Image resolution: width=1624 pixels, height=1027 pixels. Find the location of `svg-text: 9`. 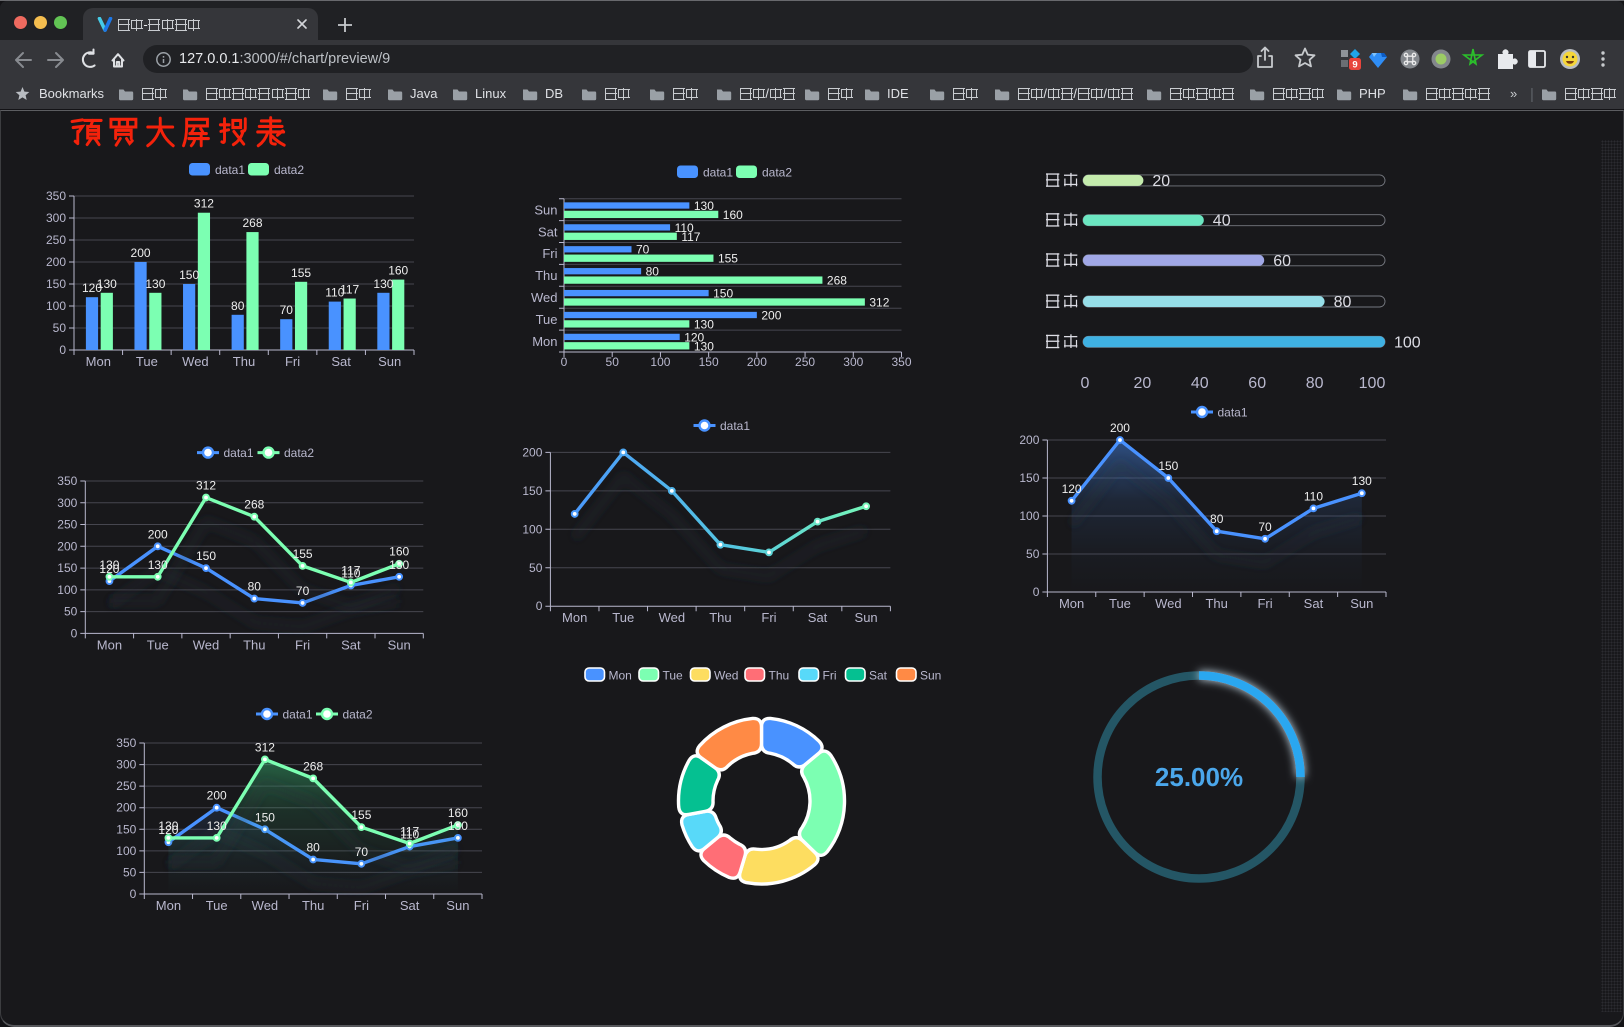

svg-text: 9 is located at coordinates (1354, 65).